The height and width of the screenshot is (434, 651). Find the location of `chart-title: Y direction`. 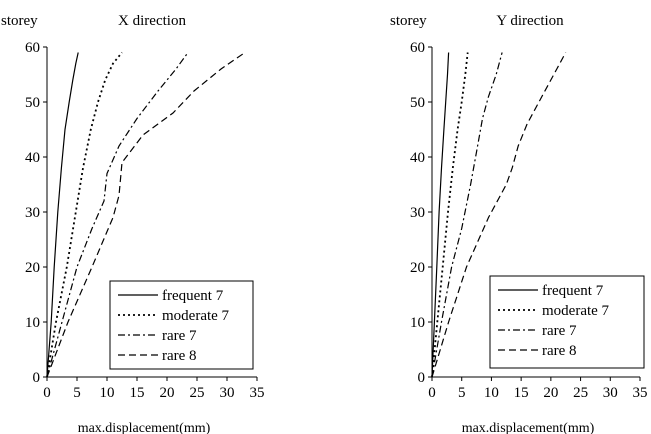

chart-title: Y direction is located at coordinates (530, 21).